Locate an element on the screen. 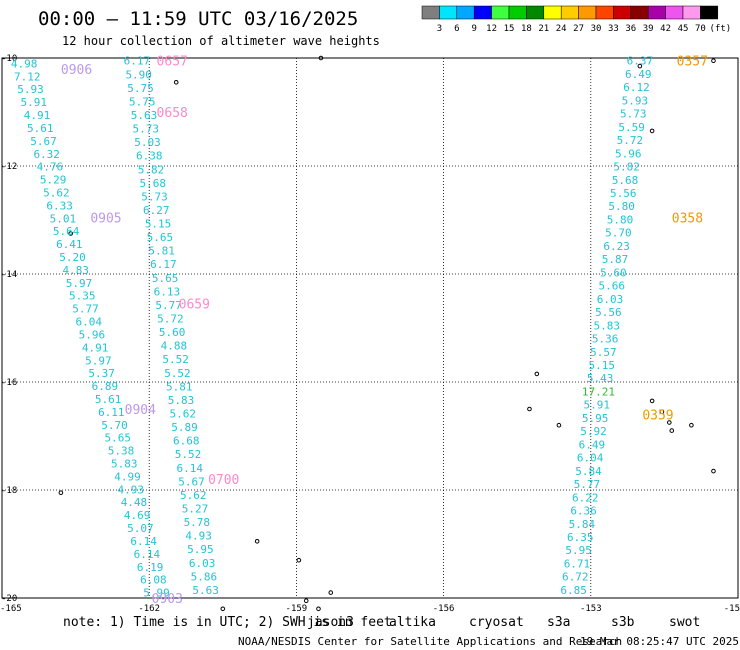 Image resolution: width=740 pixels, height=650 pixels. wave-height-value: 5.87 is located at coordinates (615, 259).